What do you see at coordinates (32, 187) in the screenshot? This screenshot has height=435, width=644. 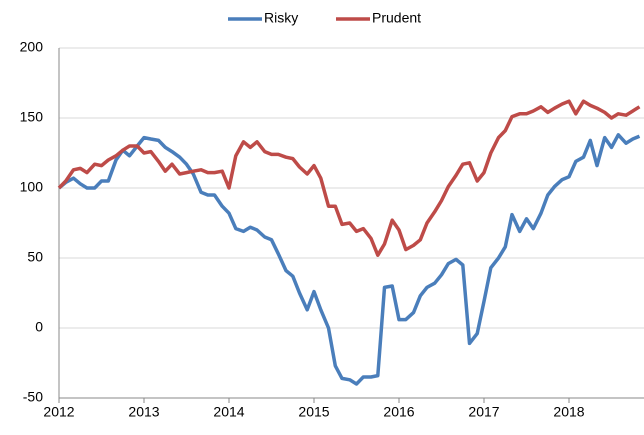 I see `y-tick-label: 100` at bounding box center [32, 187].